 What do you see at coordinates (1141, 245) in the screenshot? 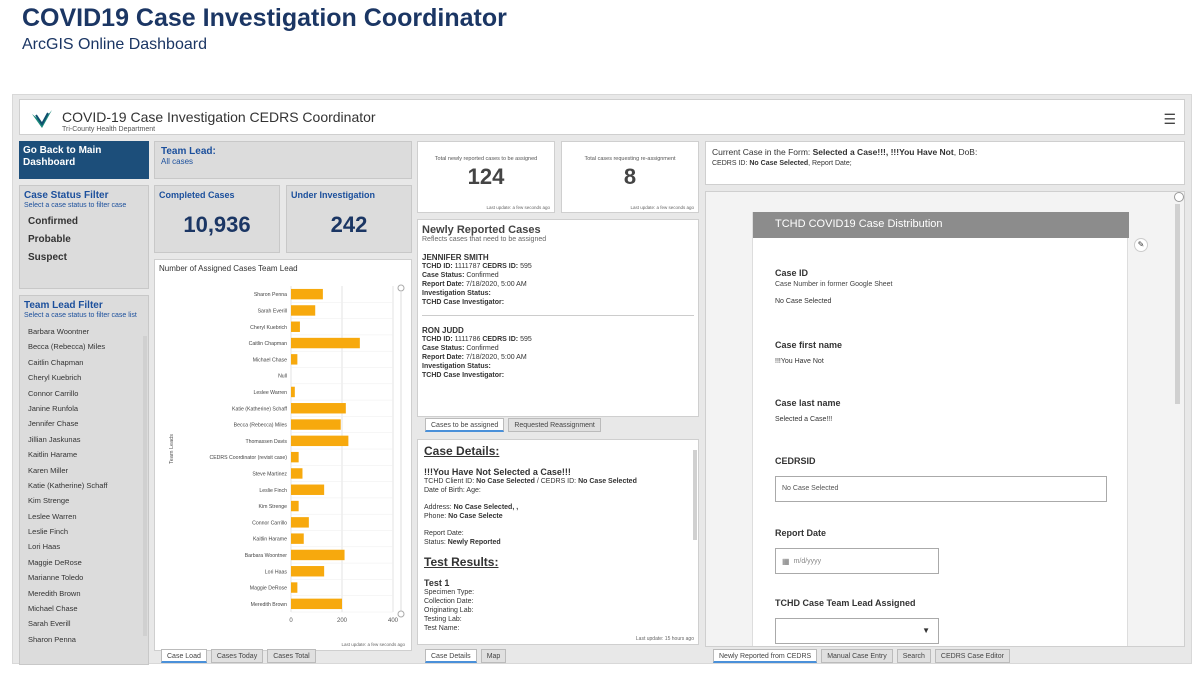
I see `edit-pencil-icon: ✎` at bounding box center [1141, 245].